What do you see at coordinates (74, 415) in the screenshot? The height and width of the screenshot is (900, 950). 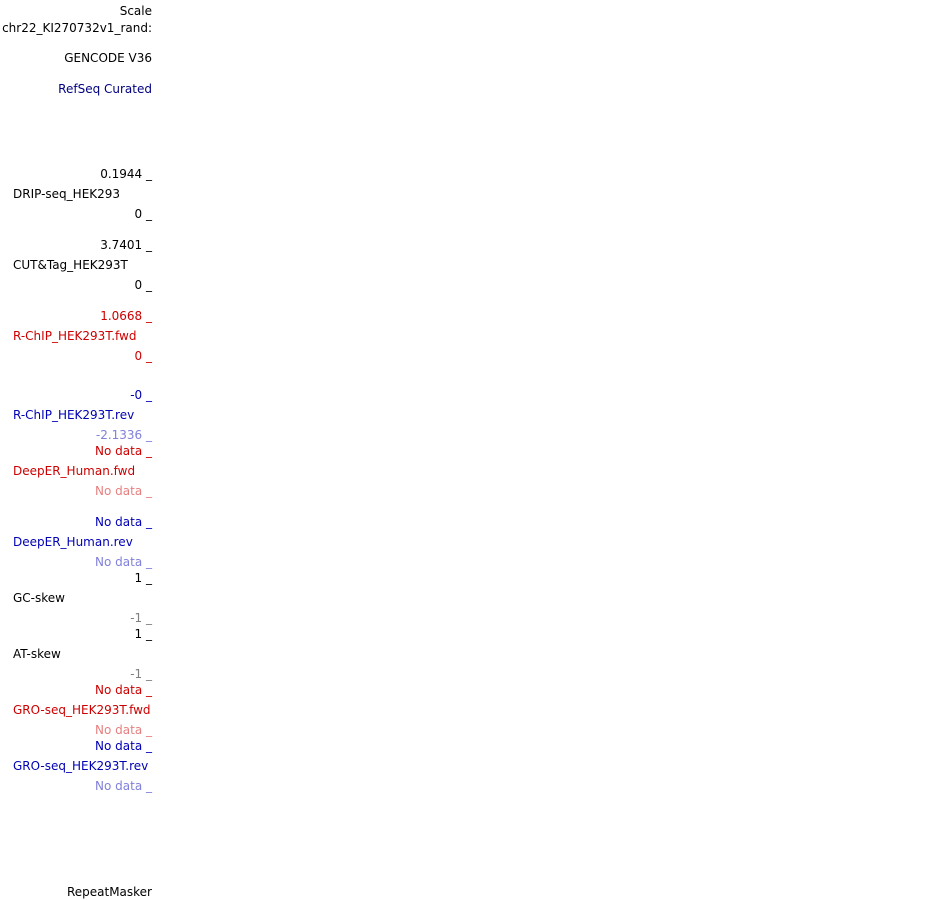 I see `track-label-rchip-rev: R-ChIP_HEK293T.rev` at bounding box center [74, 415].